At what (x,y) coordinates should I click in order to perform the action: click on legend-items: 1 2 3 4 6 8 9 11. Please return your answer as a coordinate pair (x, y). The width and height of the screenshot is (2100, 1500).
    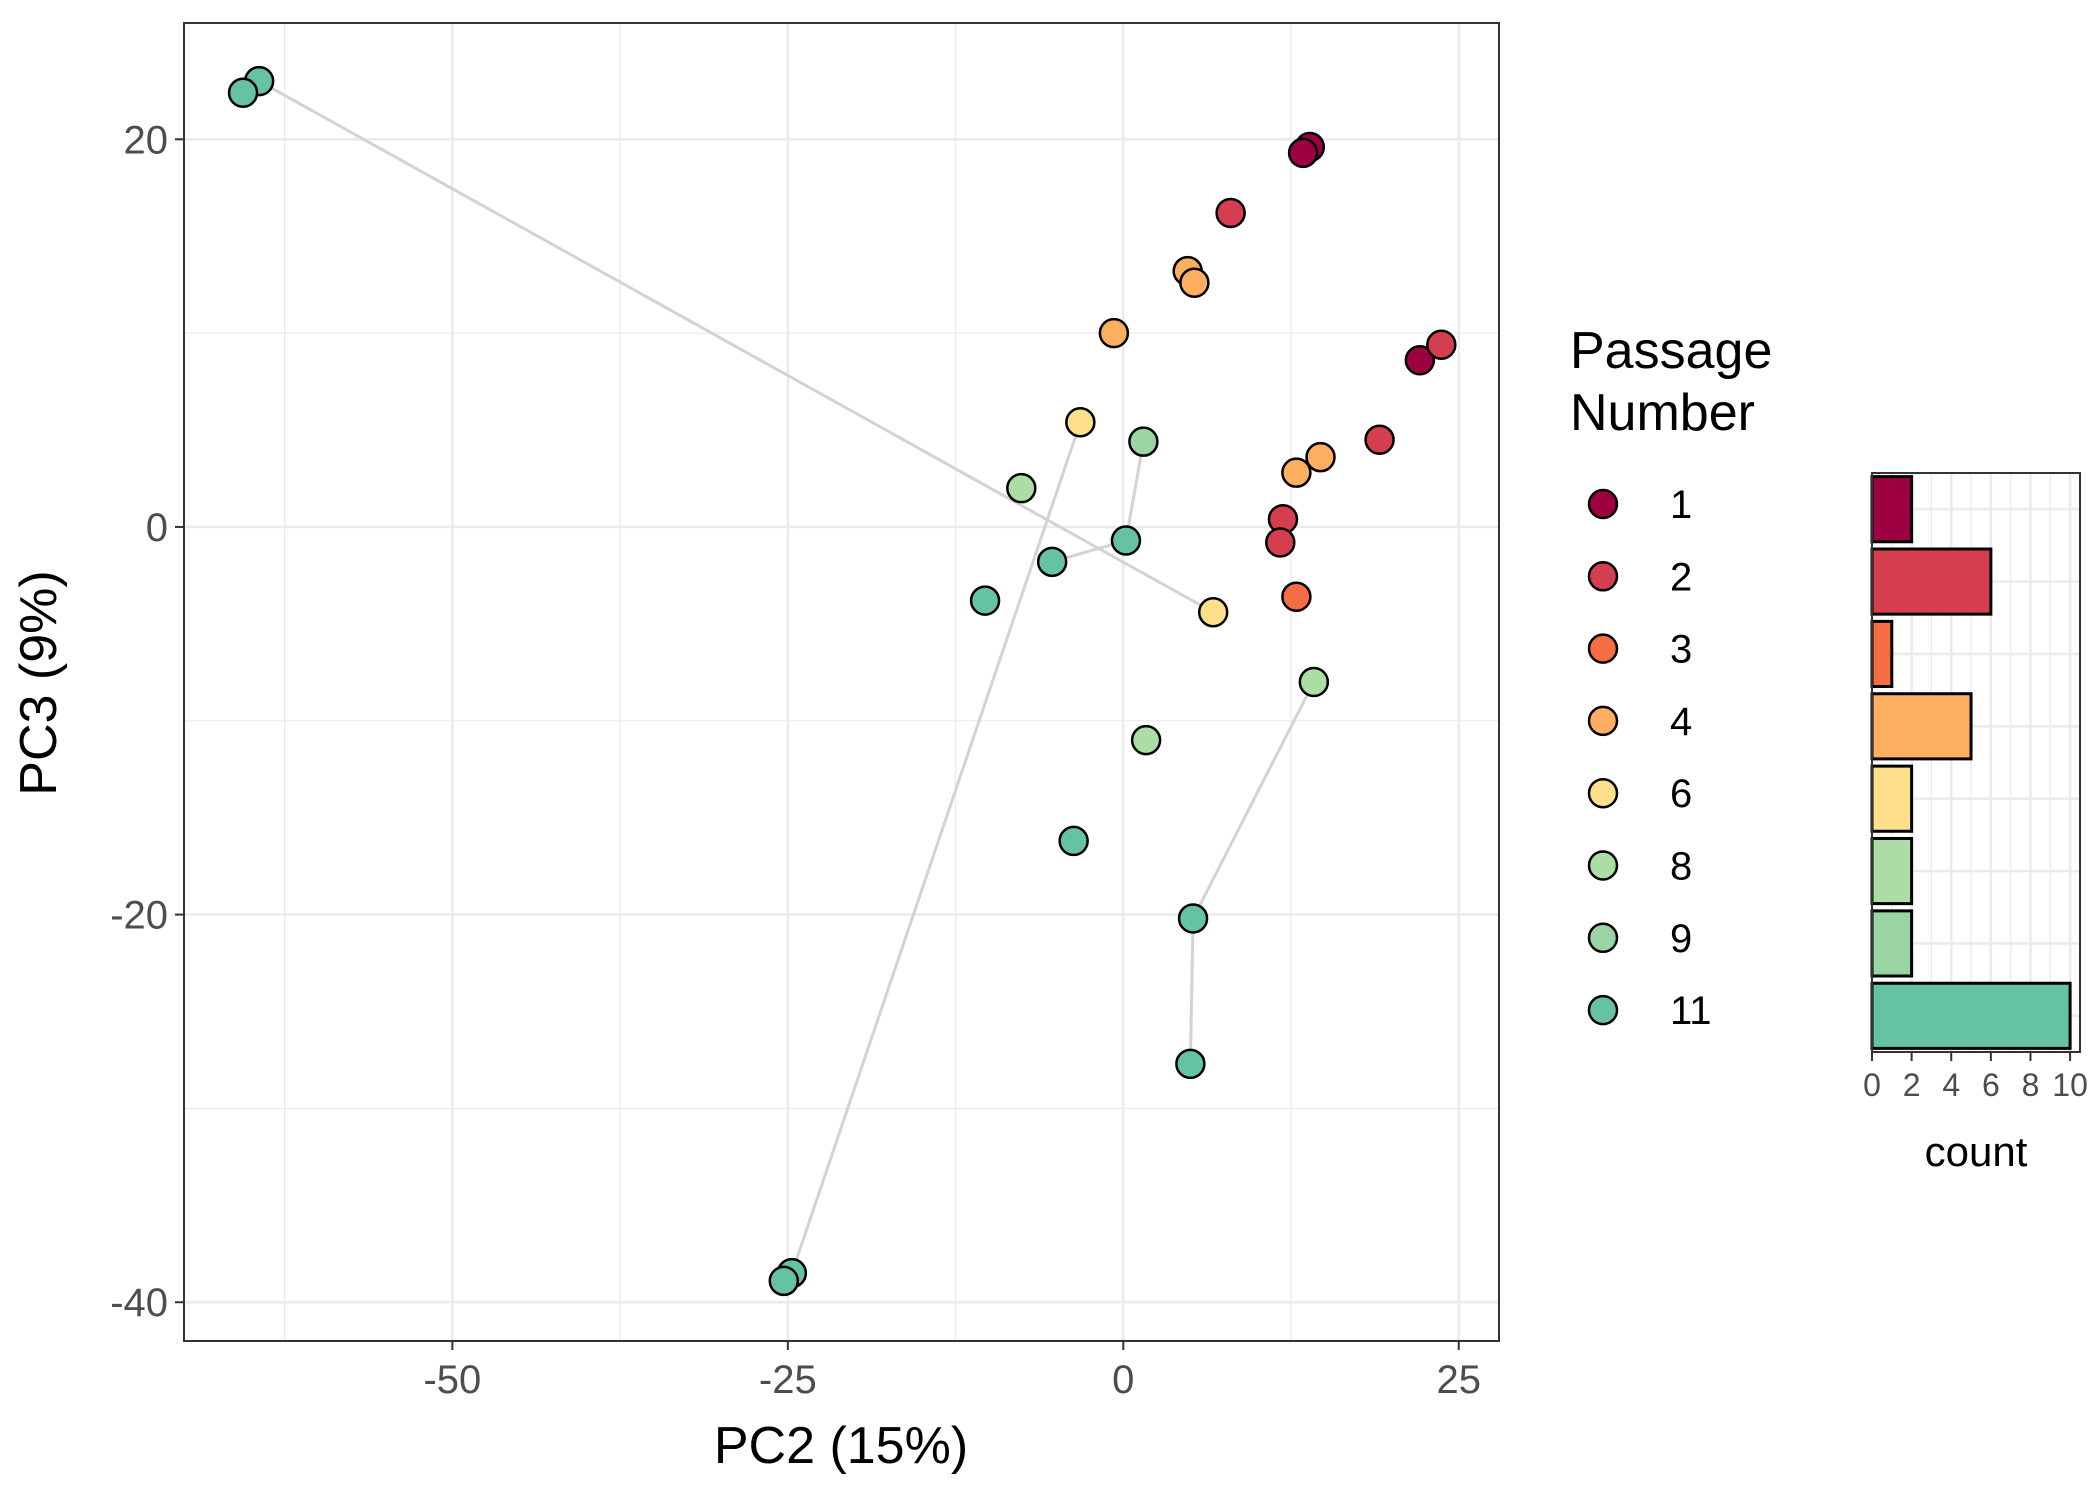
    Looking at the image, I should click on (1649, 758).